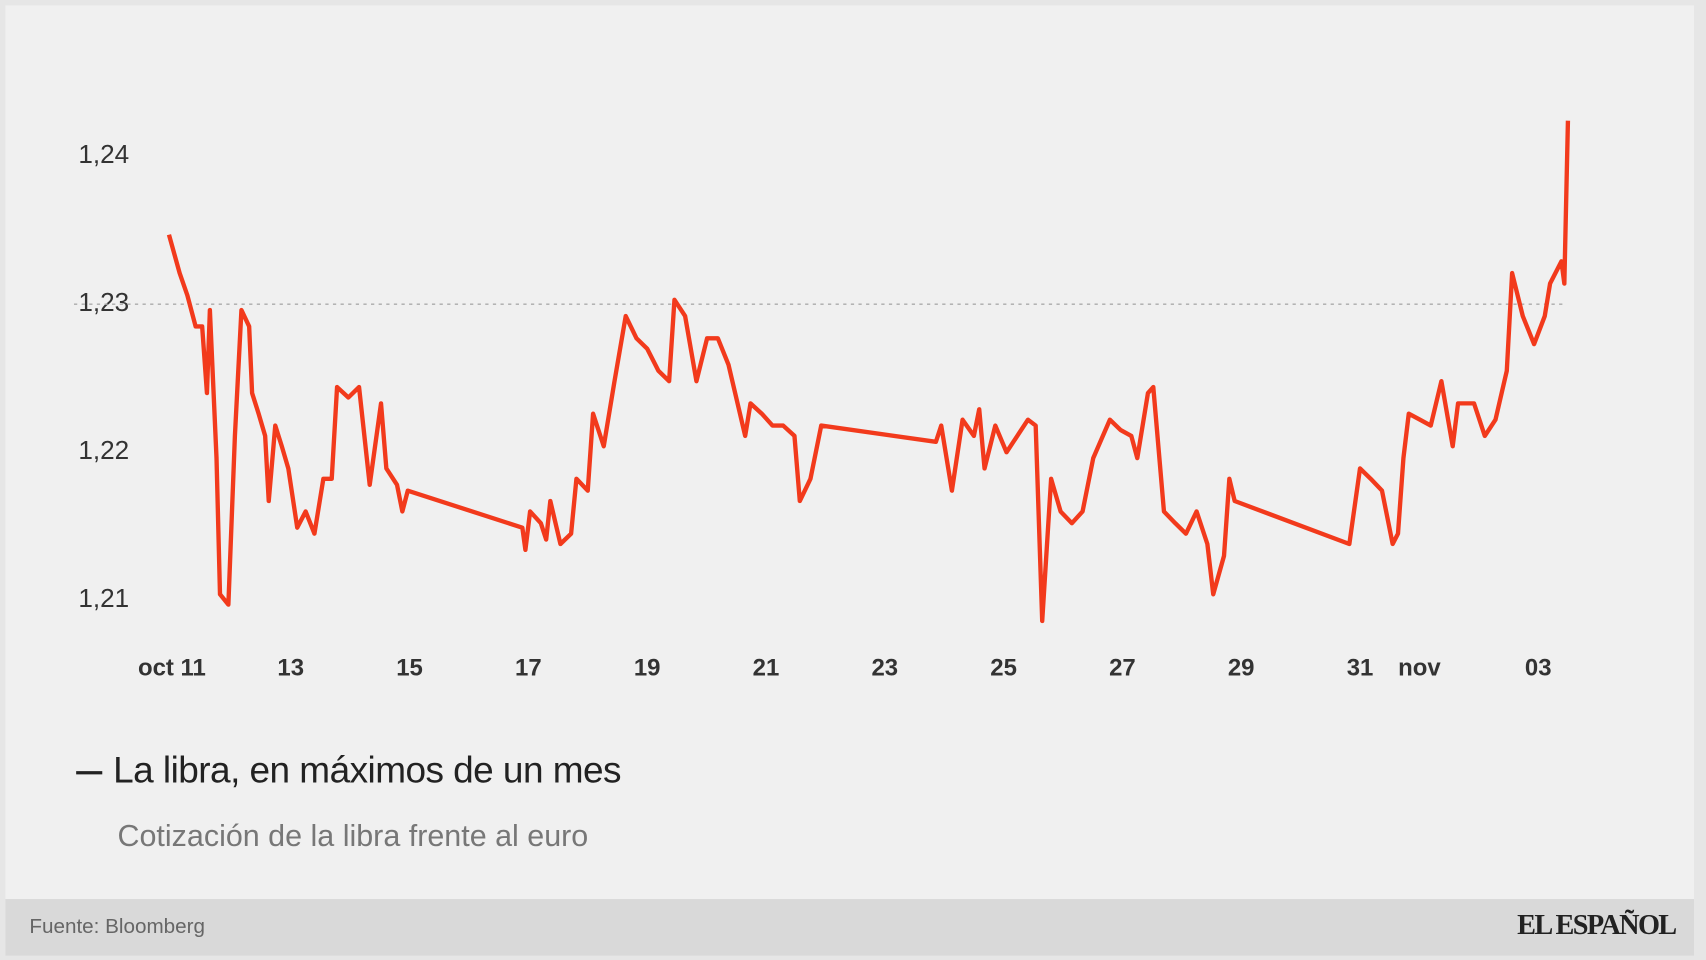 Image resolution: width=1706 pixels, height=960 pixels. Describe the element at coordinates (528, 668) in the screenshot. I see `x-tick-label: 17` at that location.